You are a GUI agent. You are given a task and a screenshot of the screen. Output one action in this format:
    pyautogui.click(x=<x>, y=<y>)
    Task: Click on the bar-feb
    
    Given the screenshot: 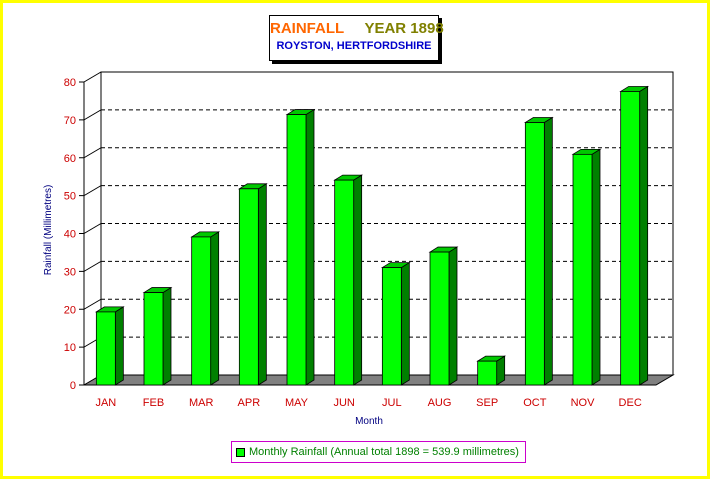 What is the action you would take?
    pyautogui.click(x=157, y=336)
    